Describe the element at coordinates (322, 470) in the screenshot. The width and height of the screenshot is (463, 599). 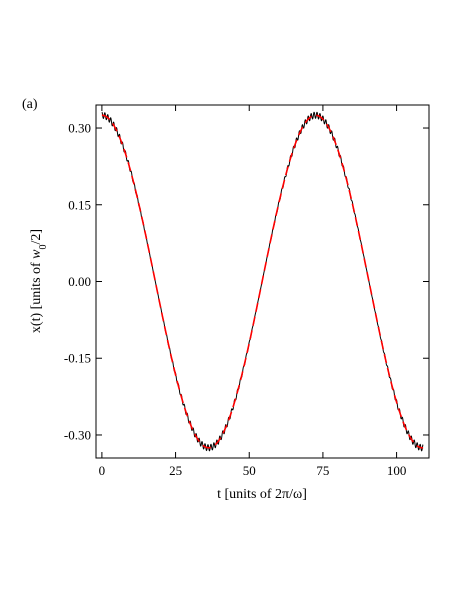
I see `x-tick-label: 75` at that location.